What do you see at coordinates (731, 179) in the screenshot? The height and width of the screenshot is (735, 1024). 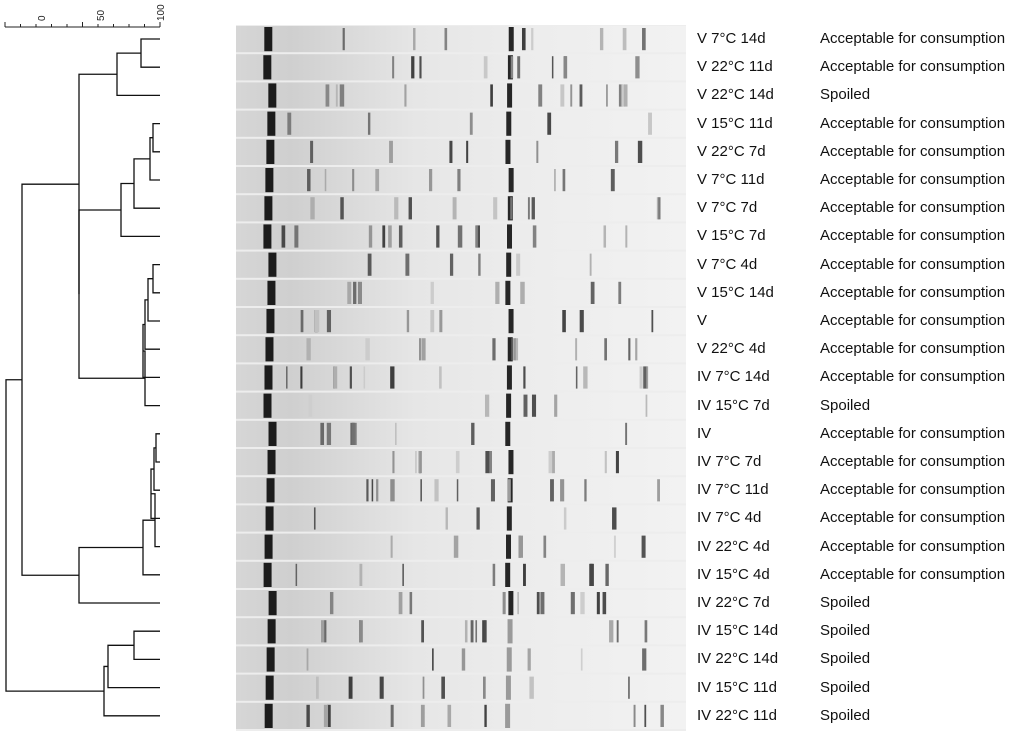 I see `sample-label: V 7°C 11d` at bounding box center [731, 179].